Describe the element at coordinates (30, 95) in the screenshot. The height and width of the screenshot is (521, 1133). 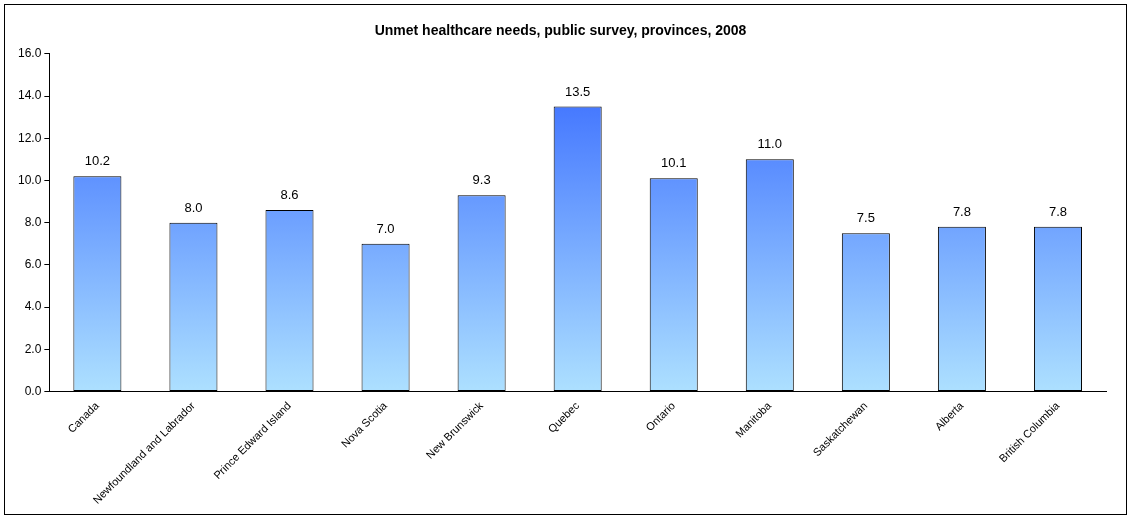
I see `y-tick-label: 14.0` at that location.